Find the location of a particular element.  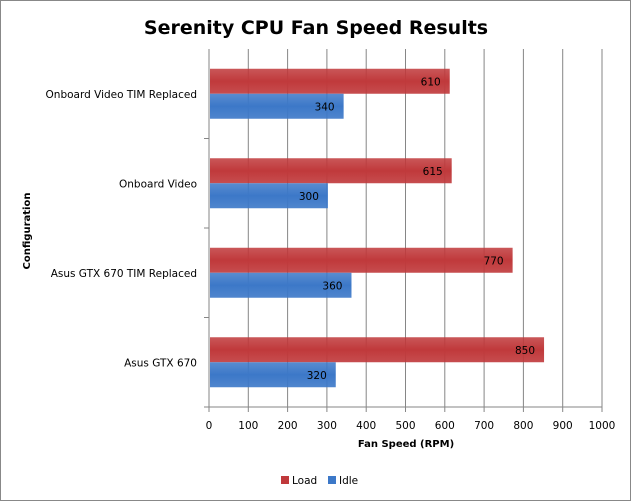

chart-title: Serenity CPU Fan Speed Results is located at coordinates (316, 28).